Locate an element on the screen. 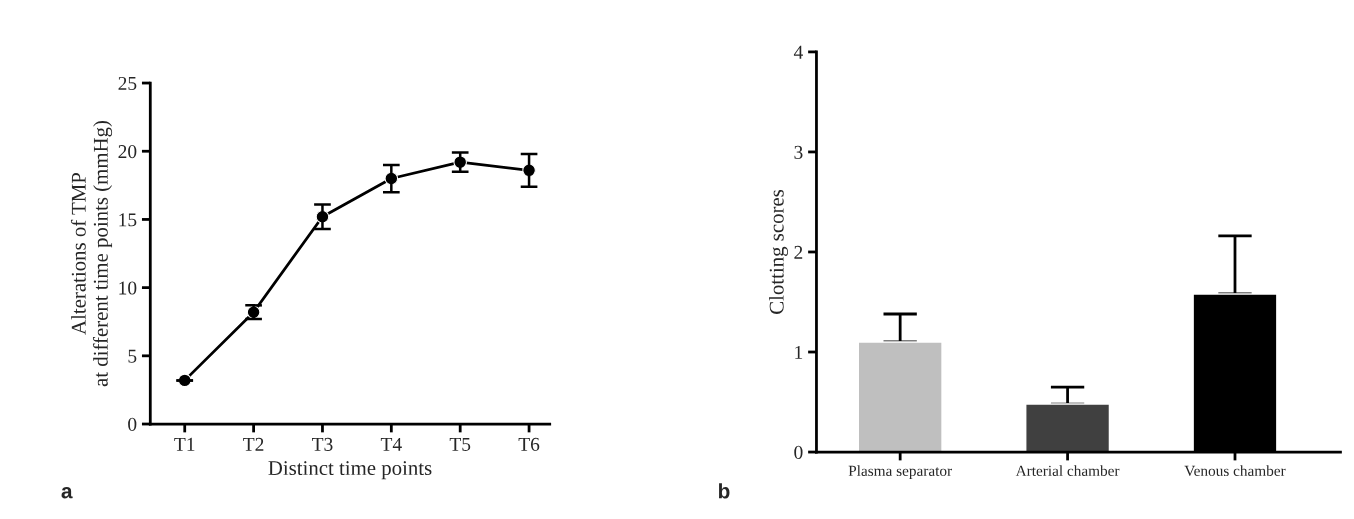  text: a is located at coordinates (67, 493).